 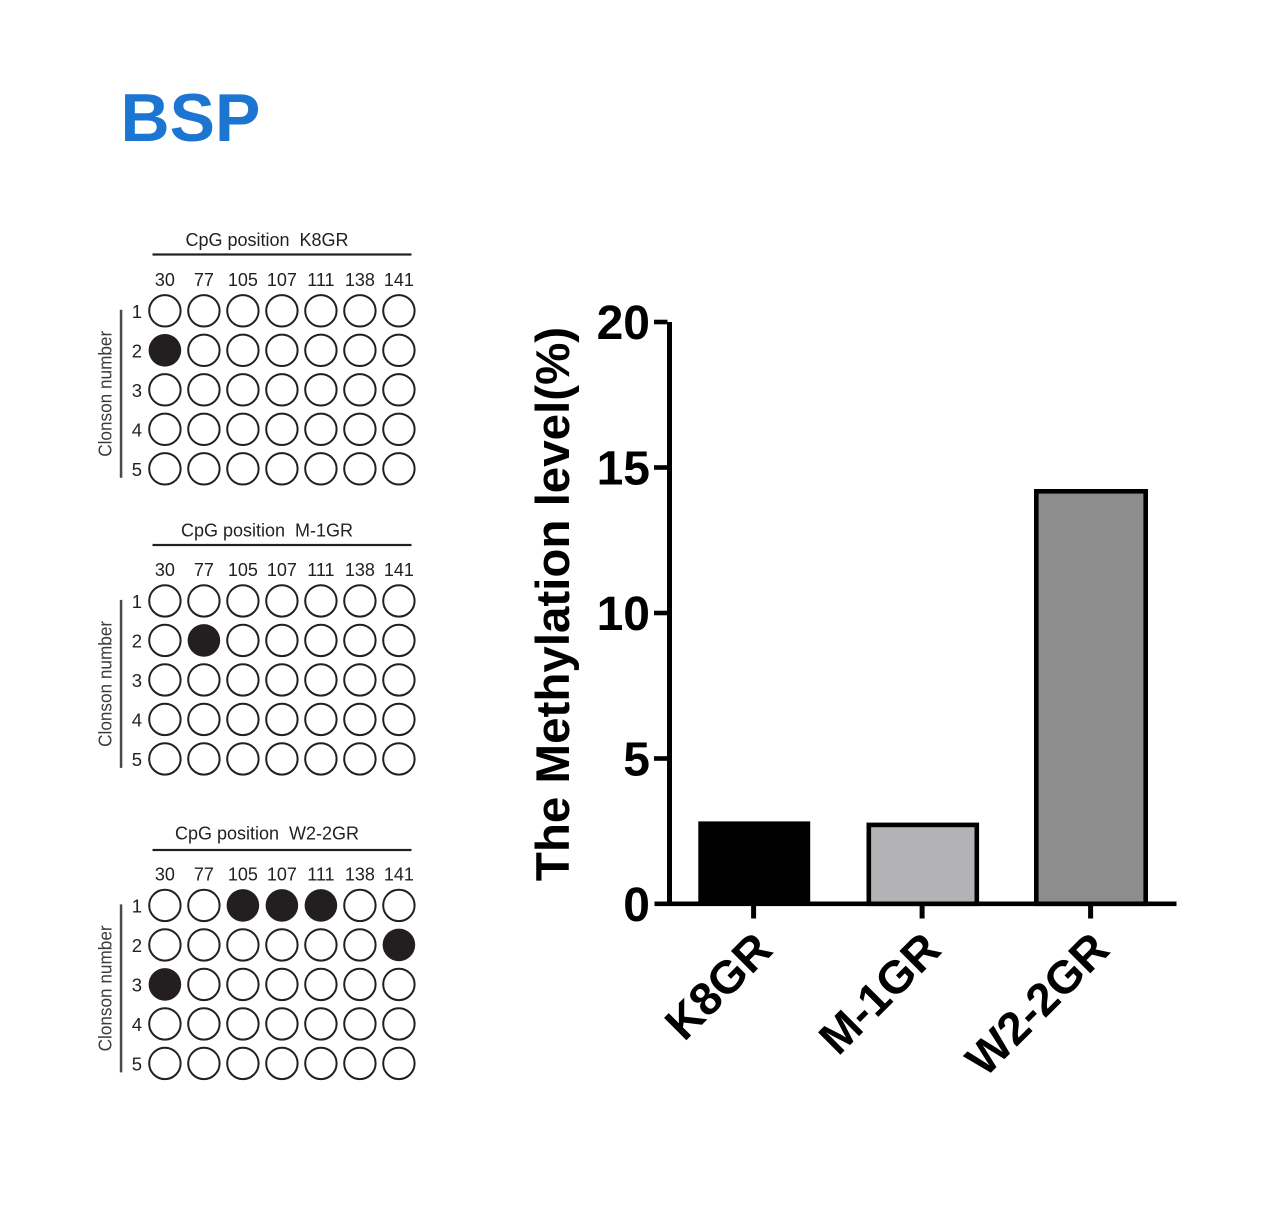 What do you see at coordinates (636, 905) in the screenshot?
I see `svg-text: 0` at bounding box center [636, 905].